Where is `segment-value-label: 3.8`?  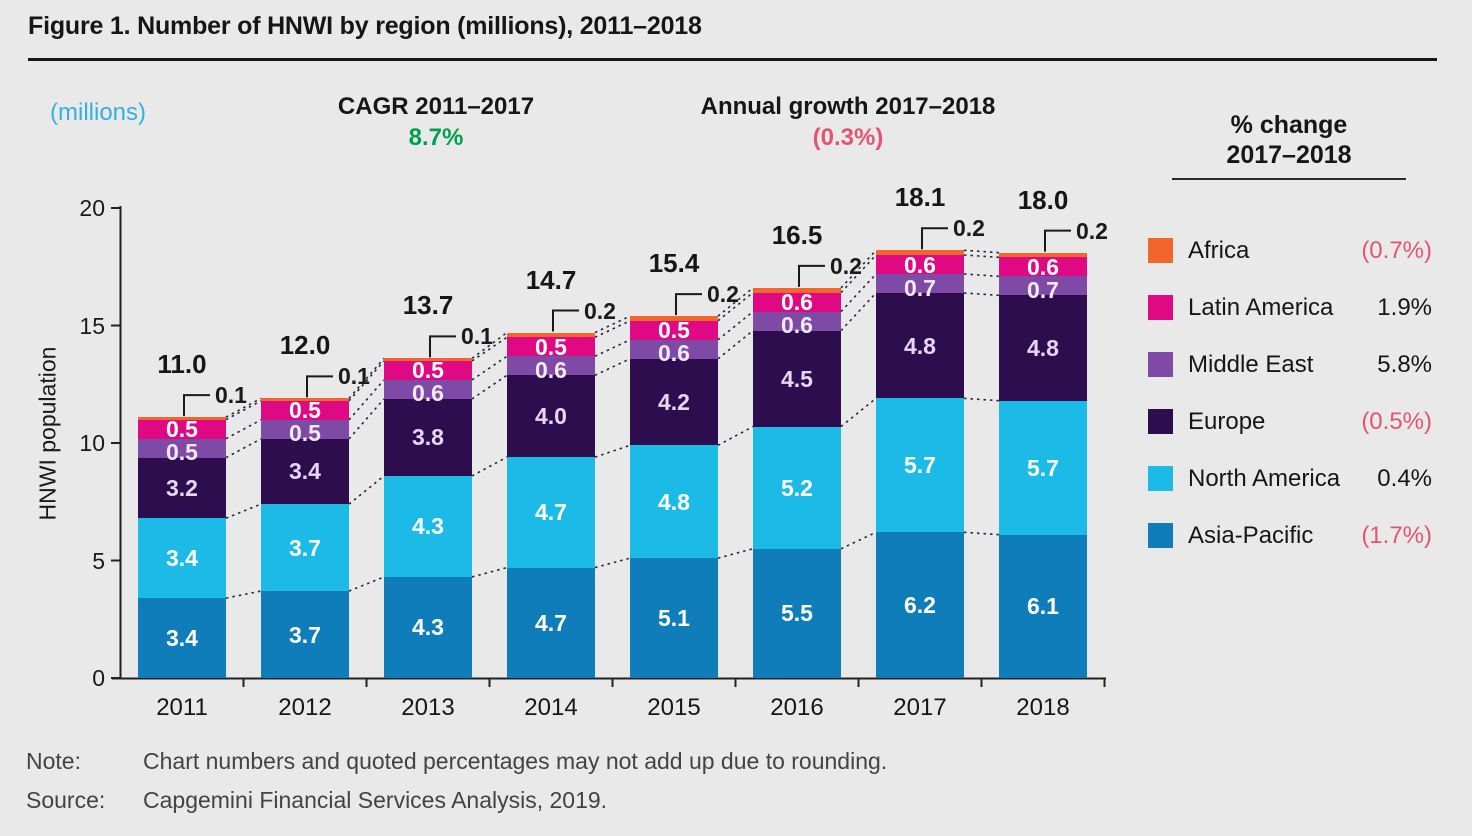
segment-value-label: 3.8 is located at coordinates (428, 437).